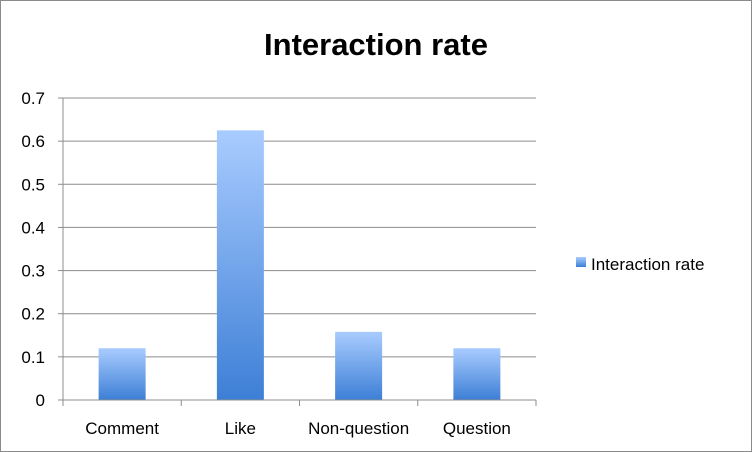 Image resolution: width=752 pixels, height=452 pixels. I want to click on y-tick-label: 0.2, so click(33, 314).